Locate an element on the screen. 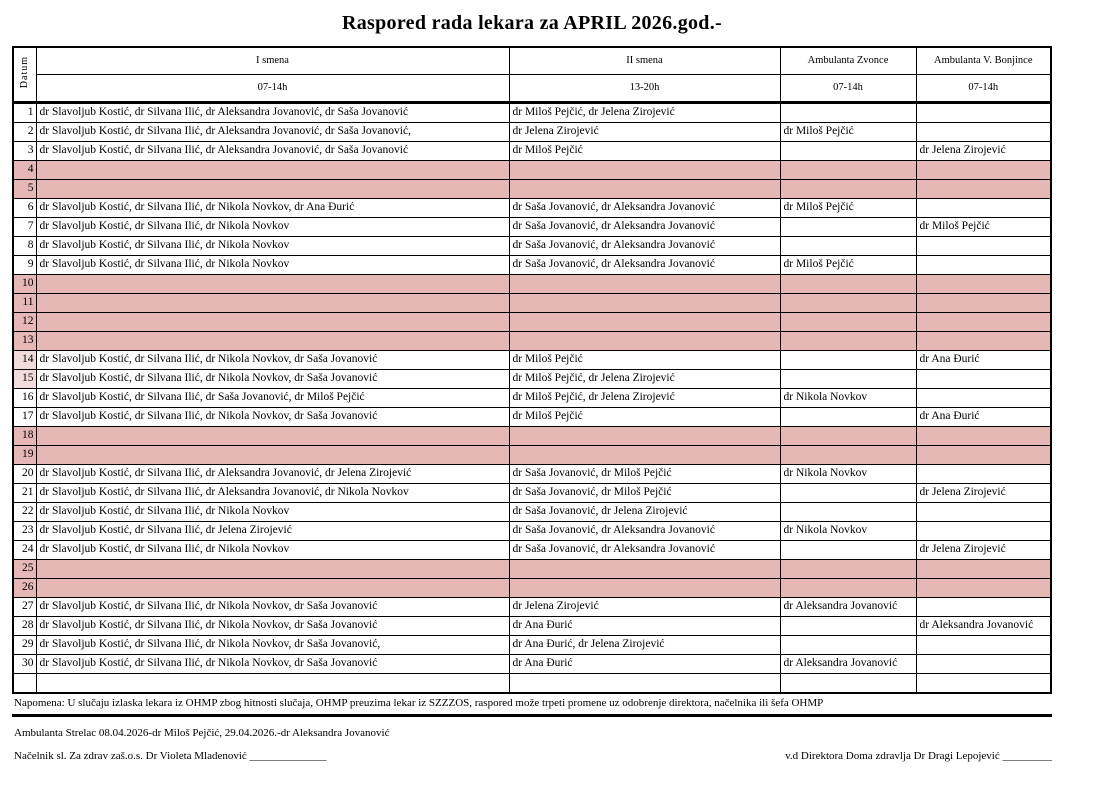 This screenshot has width=1115, height=786. bonjince-cell: dr Aleksandra Jovanović is located at coordinates (983, 626).